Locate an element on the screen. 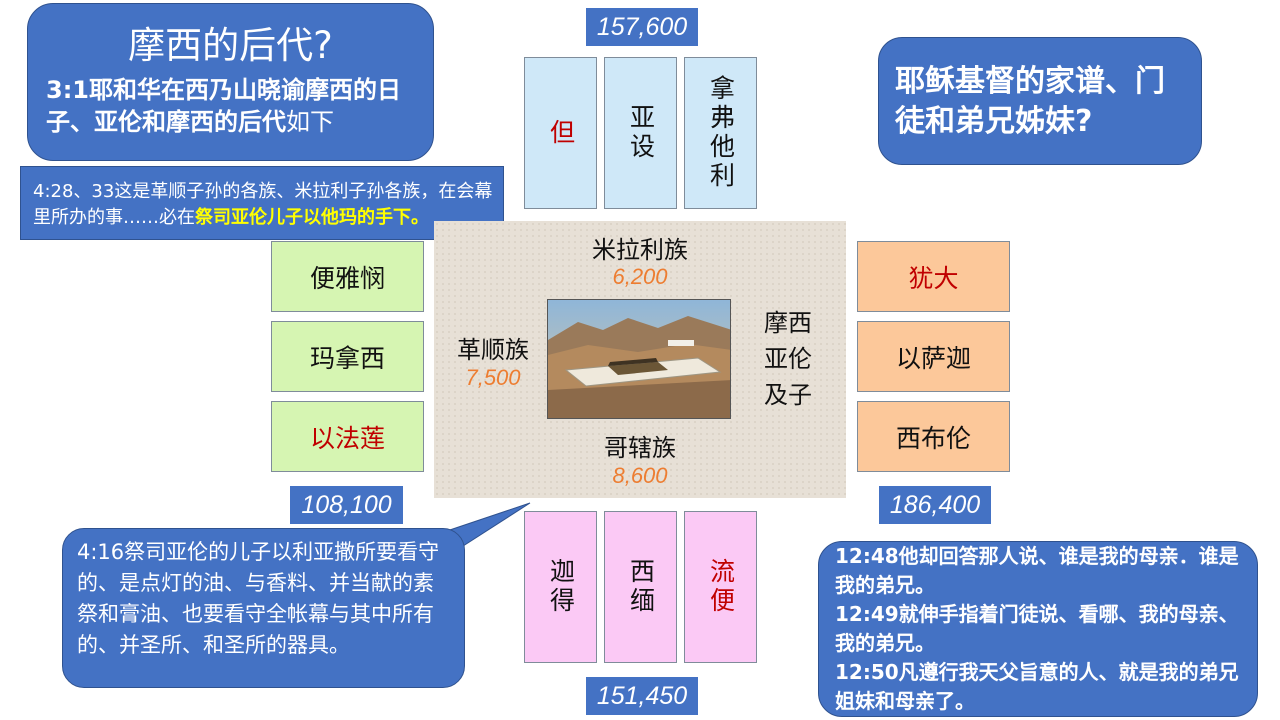 This screenshot has width=1280, height=720. note-text: 4:28、33这是革顺子孙的各族、米拉利子孙各族，在会幕里所办的事……必在 is located at coordinates (263, 204).